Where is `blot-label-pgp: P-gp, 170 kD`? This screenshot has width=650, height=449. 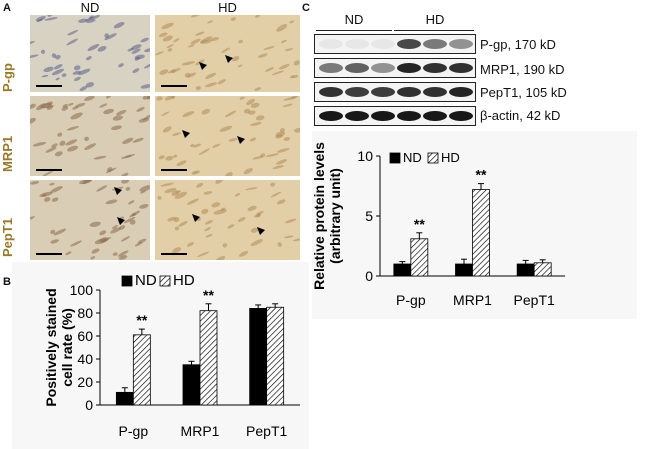 blot-label-pgp: P-gp, 170 kD is located at coordinates (518, 44).